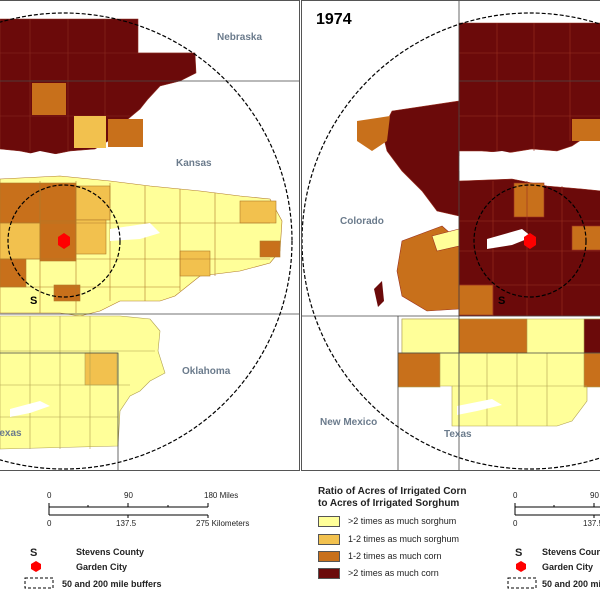  Describe the element at coordinates (349, 422) in the screenshot. I see `state-label-new-mexico: New Mexico` at that location.